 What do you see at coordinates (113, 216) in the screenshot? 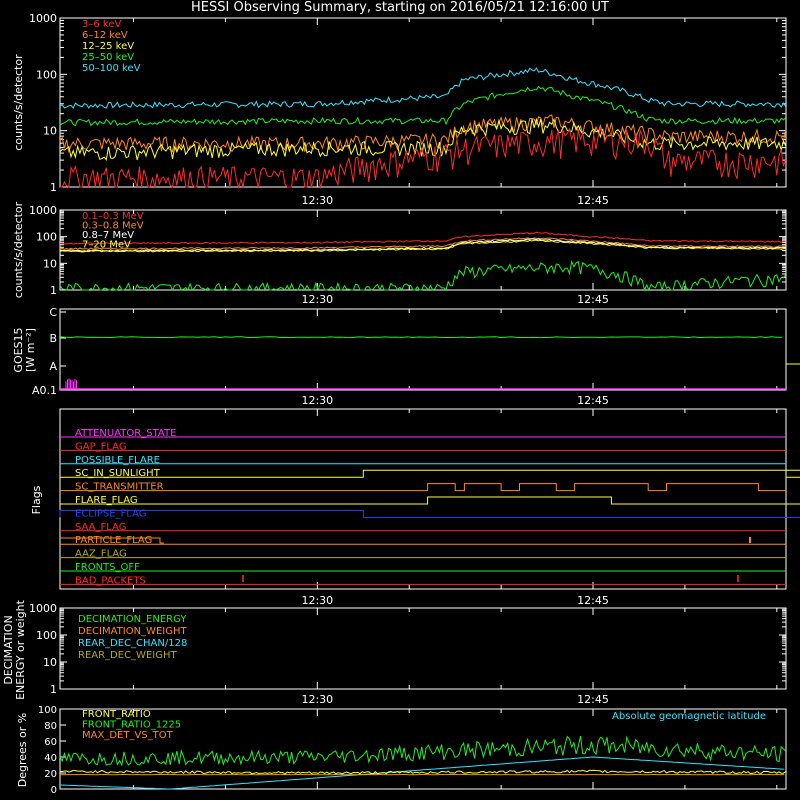
I see `high-energy-legend-entry: 0.1–0.3 MeV` at bounding box center [113, 216].